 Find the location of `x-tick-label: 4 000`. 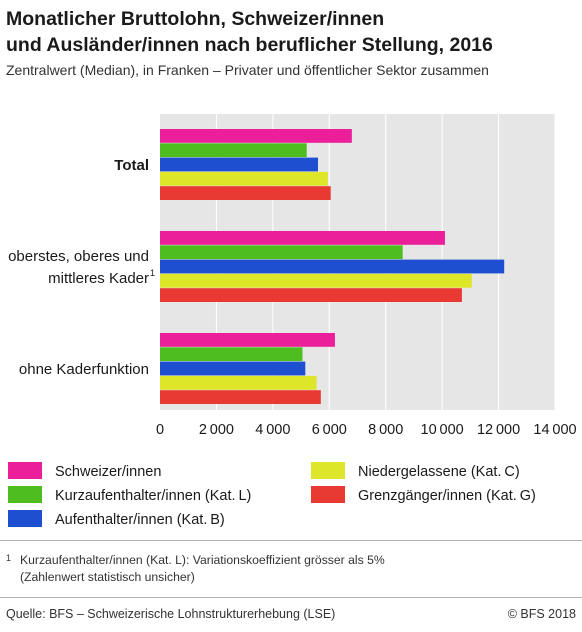

x-tick-label: 4 000 is located at coordinates (272, 430).